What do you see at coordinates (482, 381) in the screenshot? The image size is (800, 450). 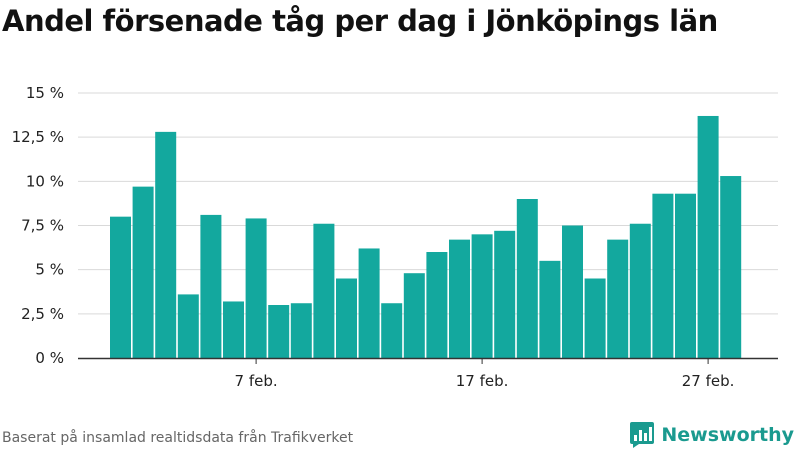 I see `x-tick-label: 17 feb.` at bounding box center [482, 381].